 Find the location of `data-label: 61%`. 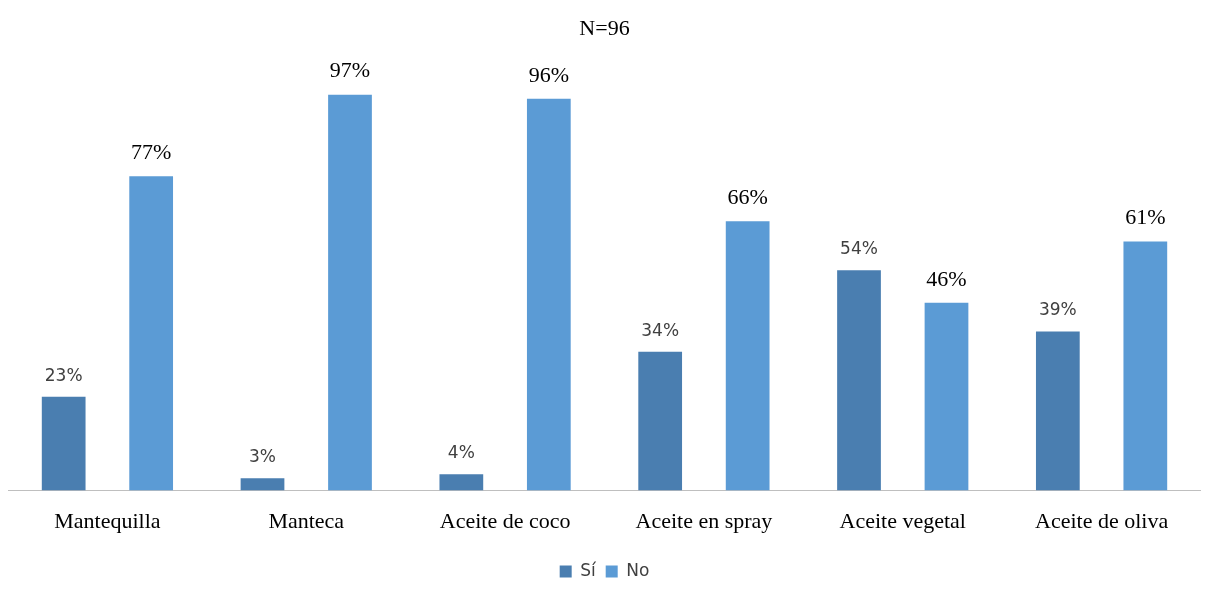

data-label: 61% is located at coordinates (1145, 217).